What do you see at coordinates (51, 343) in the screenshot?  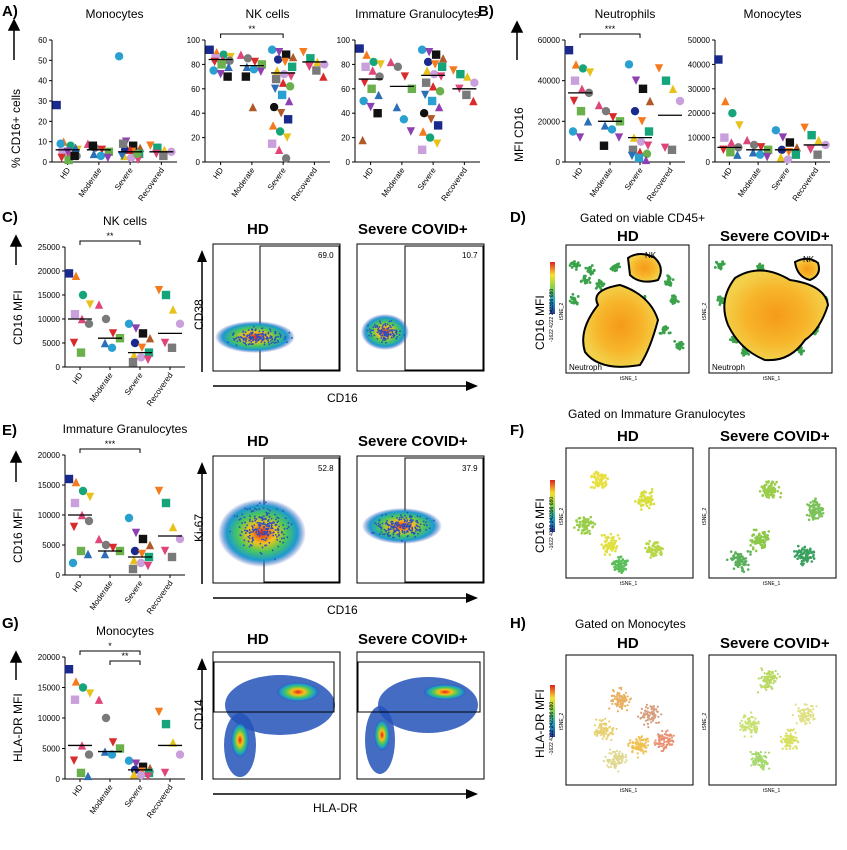 I see `y-tick-label: 5000` at bounding box center [51, 343].